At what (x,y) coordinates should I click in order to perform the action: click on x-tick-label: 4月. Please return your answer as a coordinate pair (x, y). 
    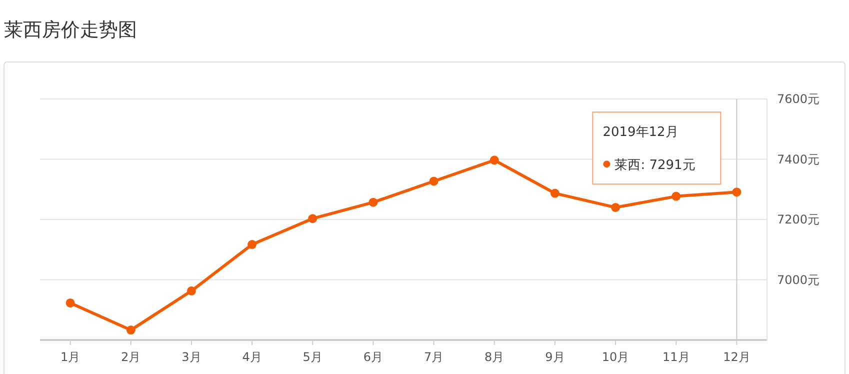
    Looking at the image, I should click on (252, 357).